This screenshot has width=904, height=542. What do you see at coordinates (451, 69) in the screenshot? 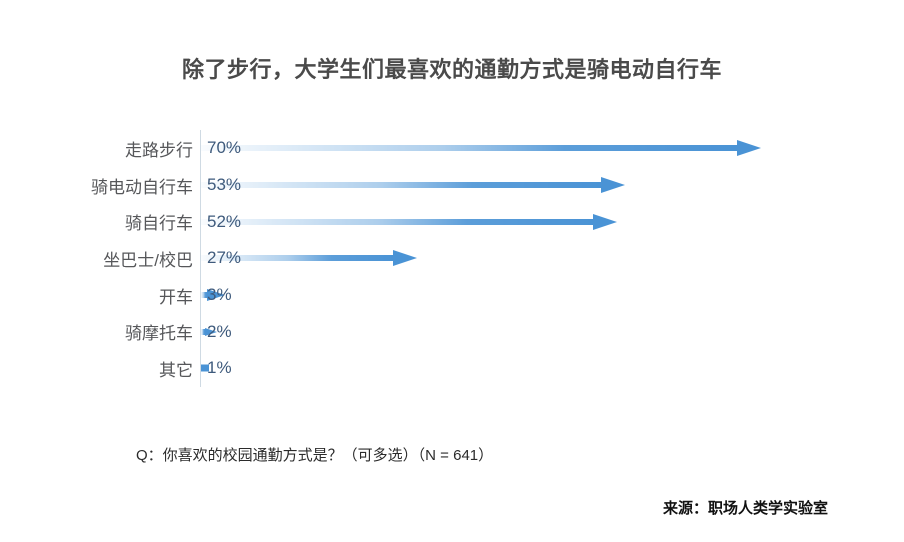
I see `chart-title: 除了步行，大学生们最喜欢的通勤方式是骑电动自行车` at bounding box center [451, 69].